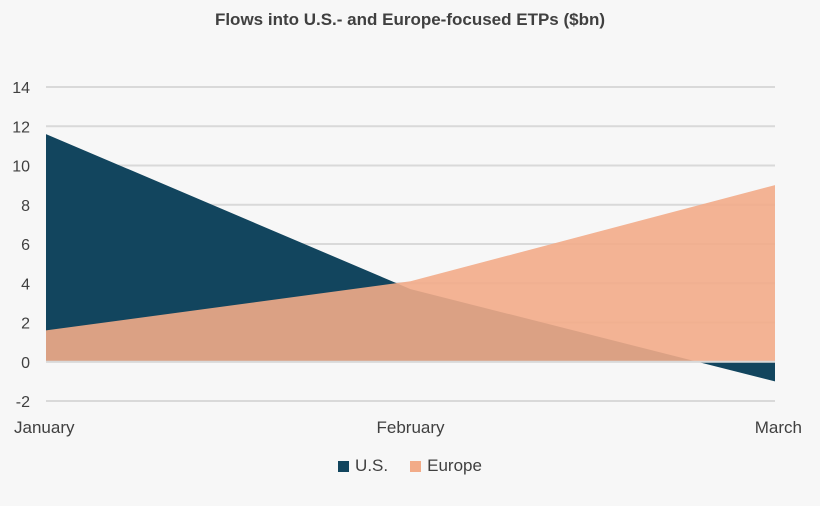  Describe the element at coordinates (25, 363) in the screenshot. I see `y-tick-label: 0` at that location.